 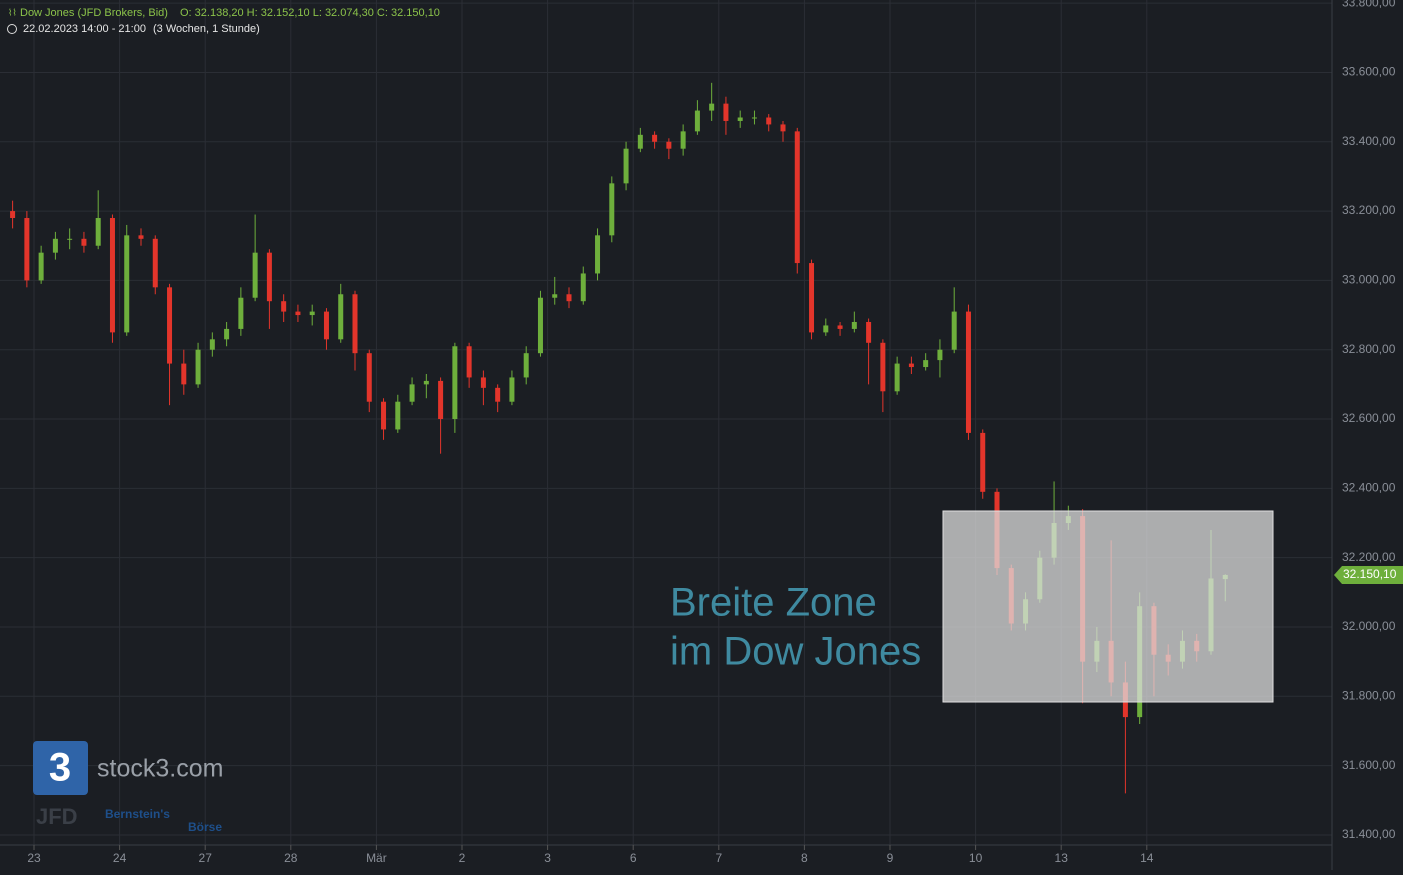 I want to click on icon: ⌇⌇, so click(x=12, y=12).